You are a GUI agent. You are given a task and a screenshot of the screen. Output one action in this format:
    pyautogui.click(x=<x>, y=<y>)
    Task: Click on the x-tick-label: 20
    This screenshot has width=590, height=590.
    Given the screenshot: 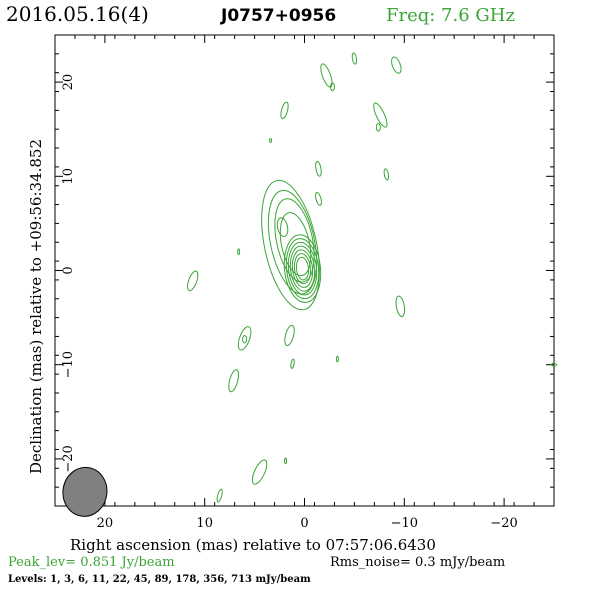 What is the action you would take?
    pyautogui.click(x=105, y=523)
    